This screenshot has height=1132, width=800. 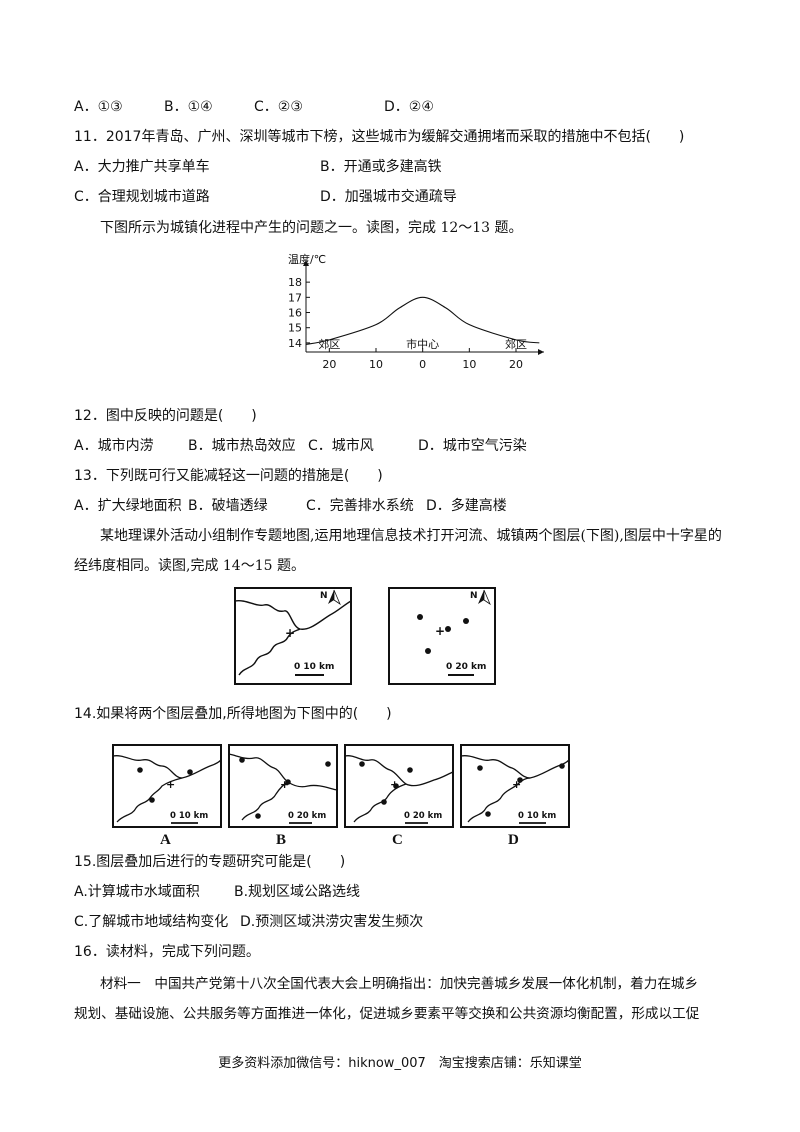 What do you see at coordinates (98, 107) in the screenshot?
I see `q10-option-a: A．①③` at bounding box center [98, 107].